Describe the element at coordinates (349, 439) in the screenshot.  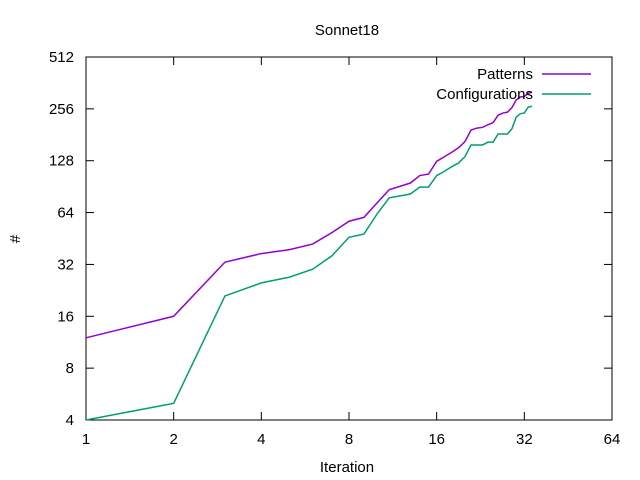
I see `x-tick-label: 8` at that location.